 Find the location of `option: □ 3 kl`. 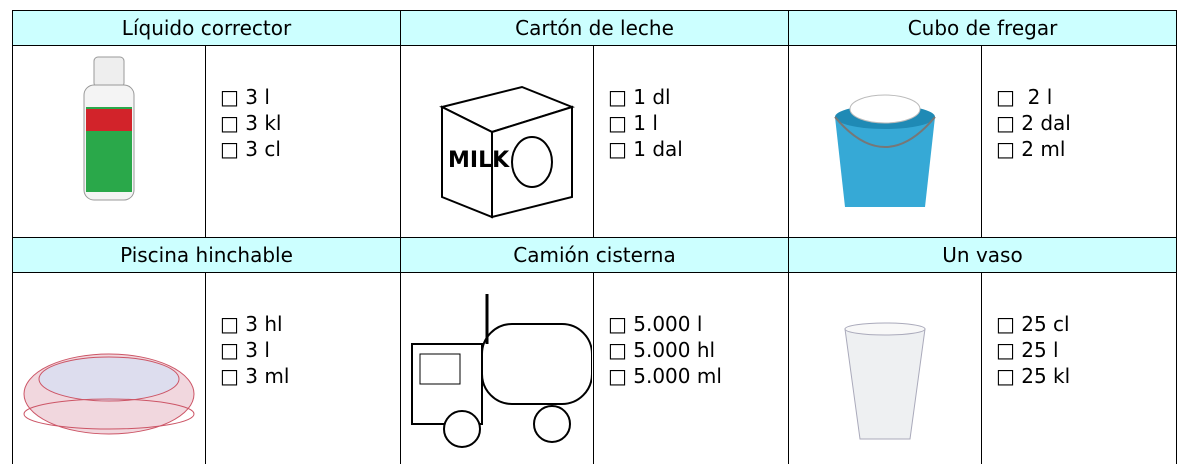

option: □ 3 kl is located at coordinates (303, 123).